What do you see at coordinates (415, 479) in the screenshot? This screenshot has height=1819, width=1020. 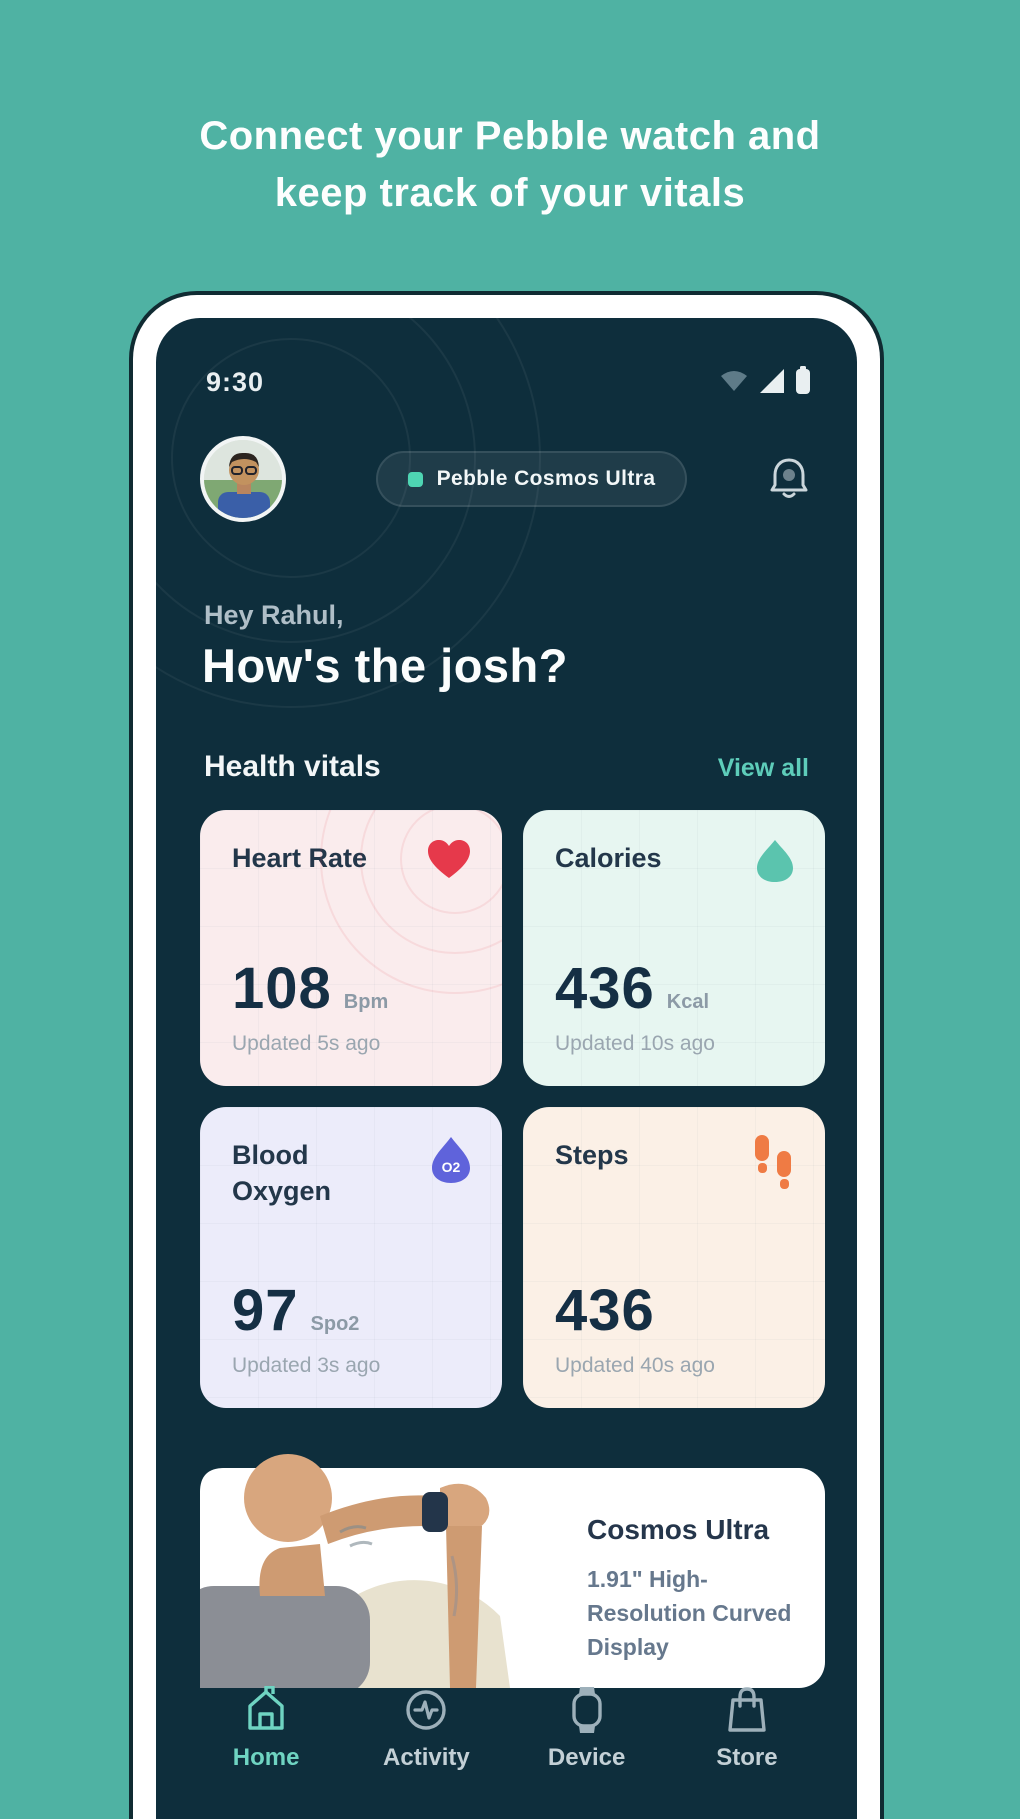 I see `connection-status-dot` at bounding box center [415, 479].